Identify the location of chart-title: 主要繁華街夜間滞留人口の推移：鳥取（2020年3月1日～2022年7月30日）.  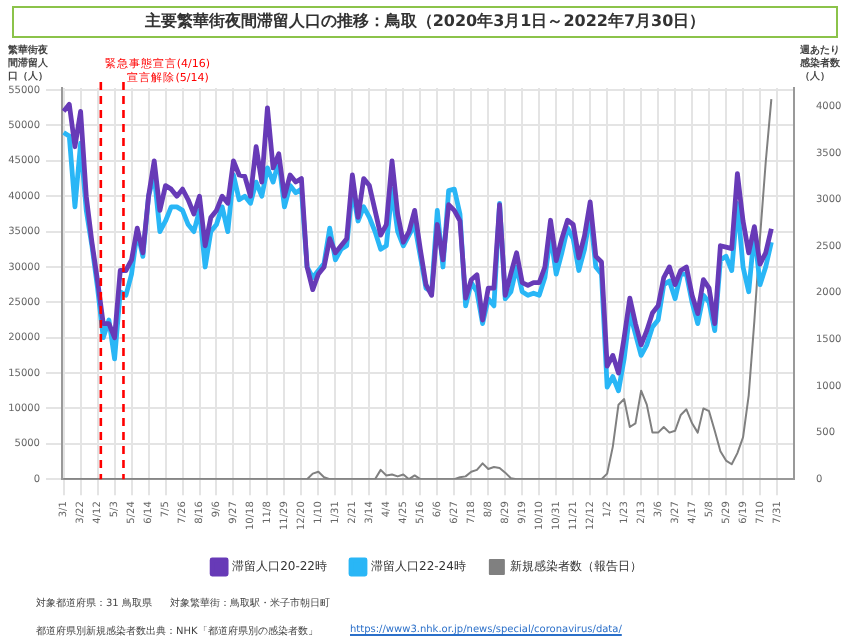
(425, 22).